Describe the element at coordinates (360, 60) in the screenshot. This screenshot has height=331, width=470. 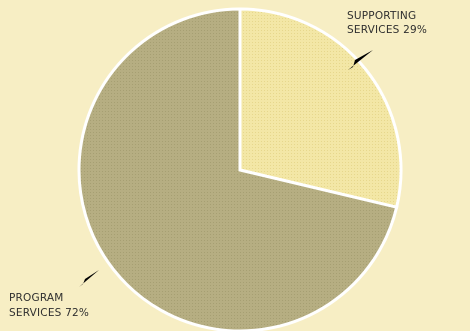
I see `leader-arrow-supporting-services` at that location.